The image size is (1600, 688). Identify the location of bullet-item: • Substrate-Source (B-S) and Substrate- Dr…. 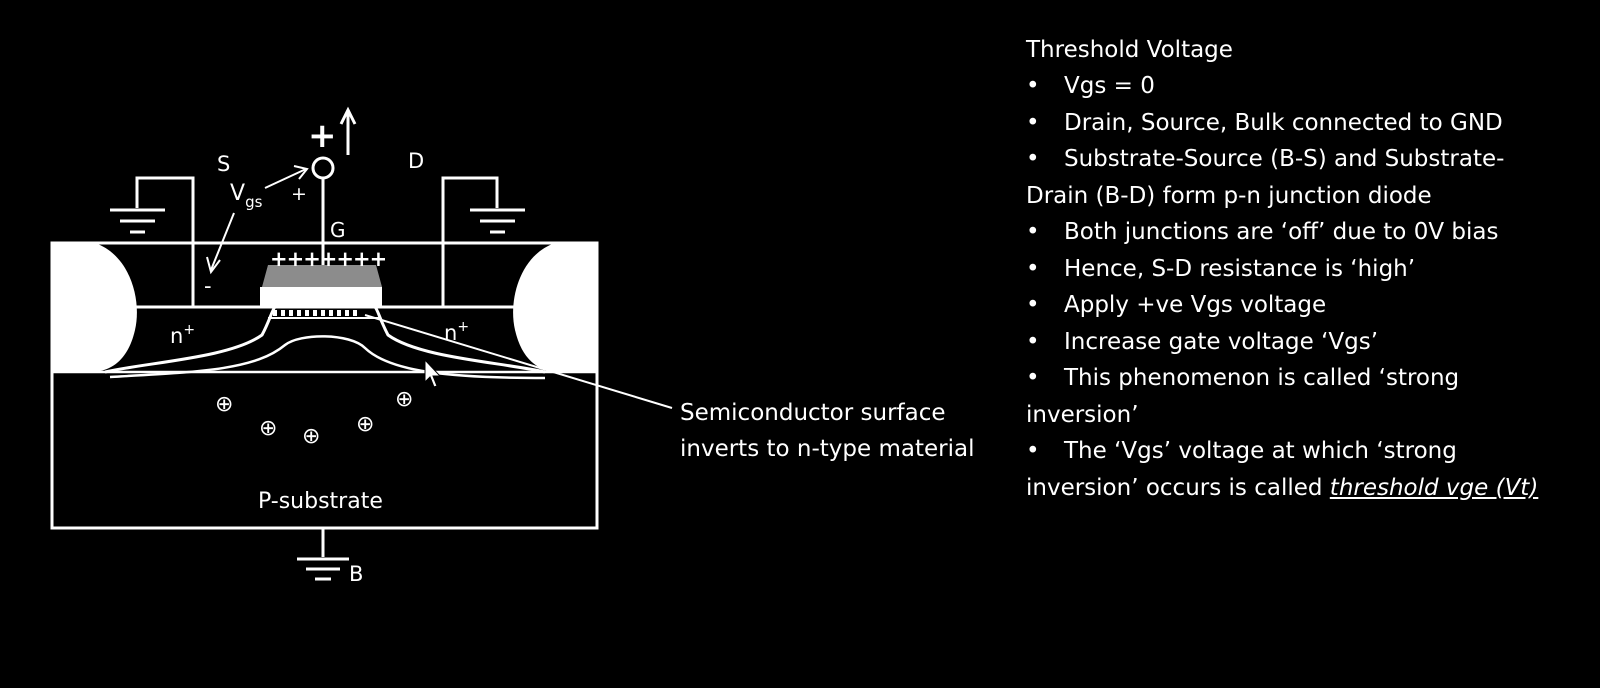
(1311, 177).